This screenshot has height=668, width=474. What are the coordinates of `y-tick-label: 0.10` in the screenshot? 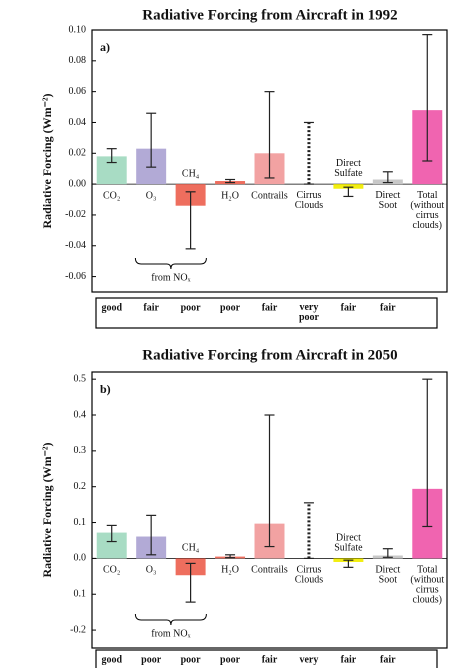 It's located at (78, 29).